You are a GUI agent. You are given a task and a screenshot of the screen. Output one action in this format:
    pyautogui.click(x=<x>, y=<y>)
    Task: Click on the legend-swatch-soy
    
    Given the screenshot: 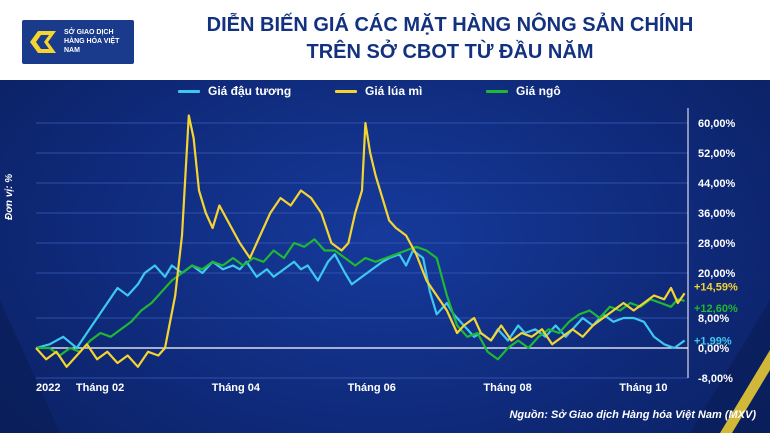 What is the action you would take?
    pyautogui.click(x=189, y=92)
    